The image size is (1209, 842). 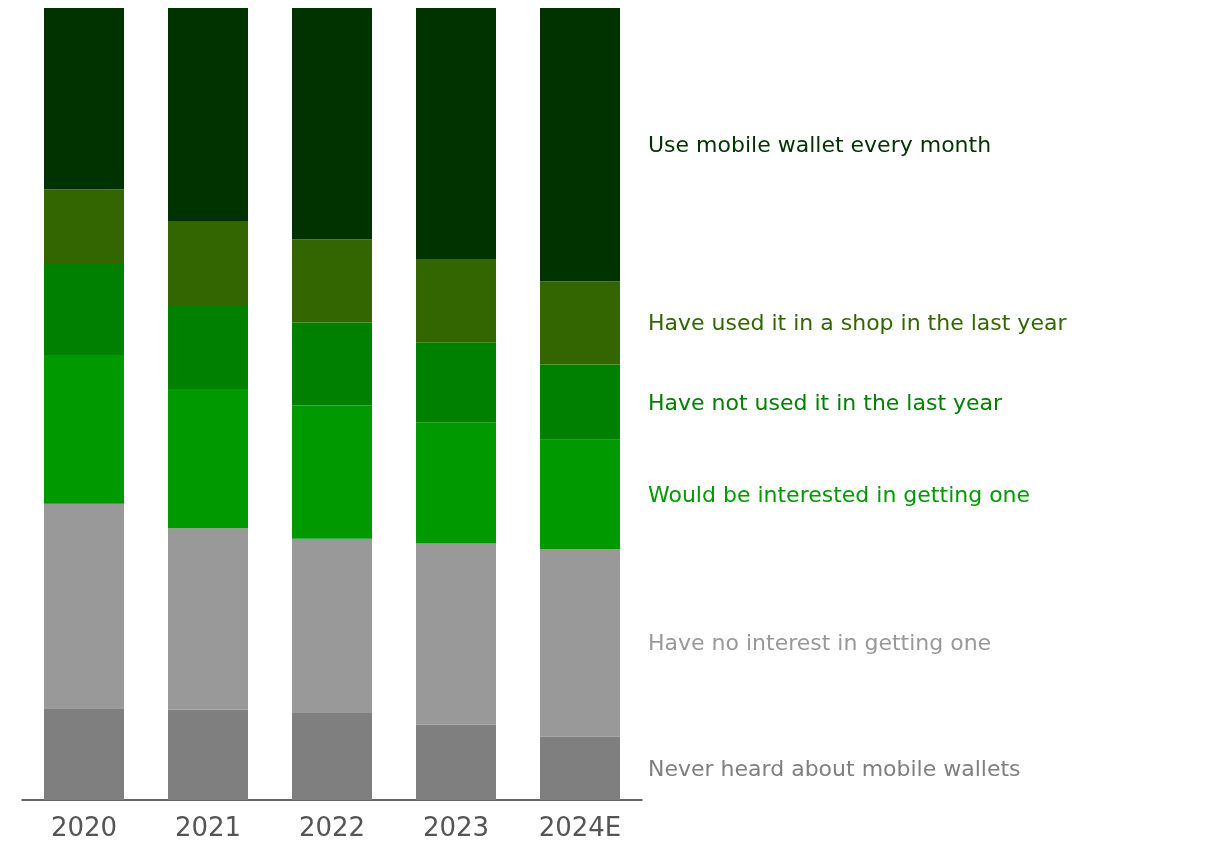 I want to click on series-label: Have not used it in the last year, so click(x=826, y=402).